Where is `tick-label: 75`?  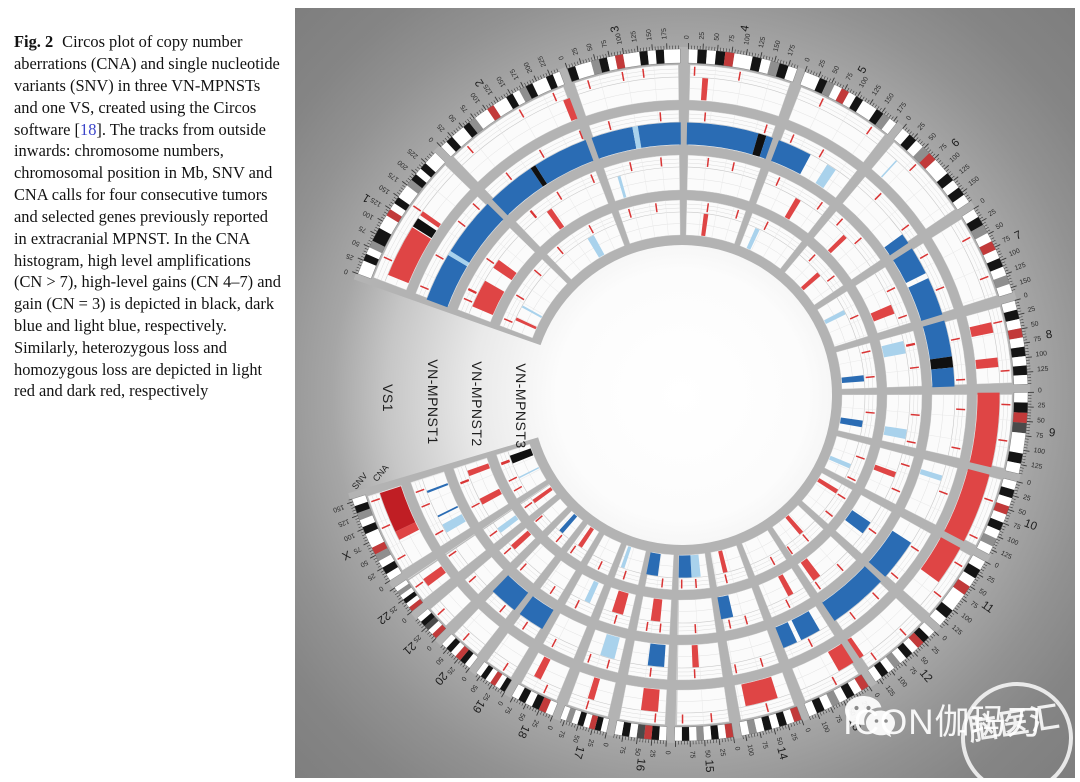
tick-label: 75 is located at coordinates (912, 671).